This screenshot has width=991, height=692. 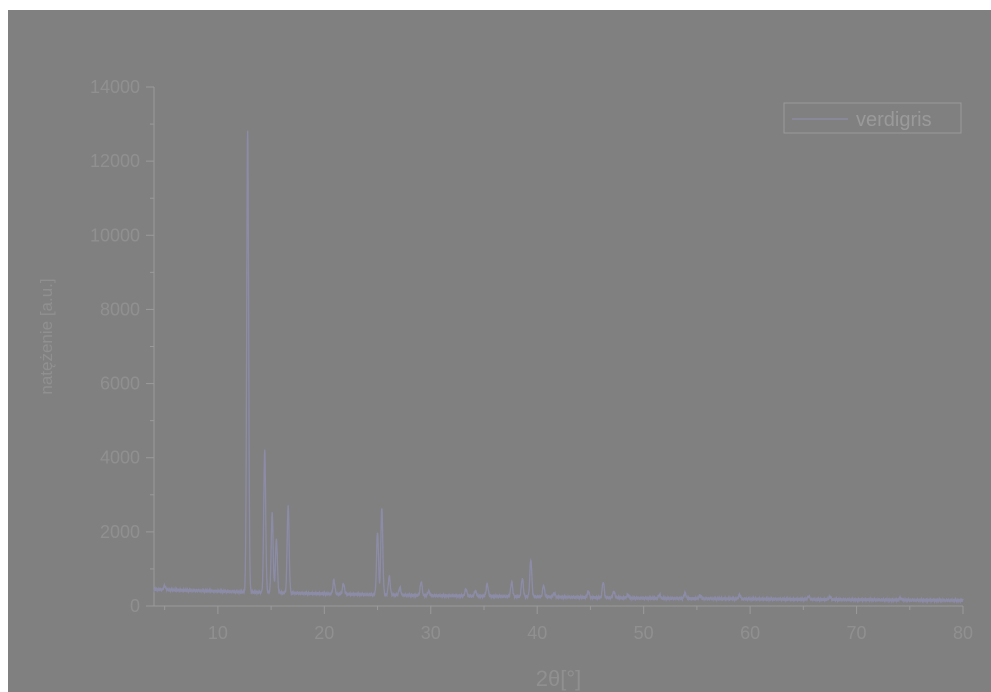 What do you see at coordinates (537, 633) in the screenshot?
I see `x-tick-label: 40` at bounding box center [537, 633].